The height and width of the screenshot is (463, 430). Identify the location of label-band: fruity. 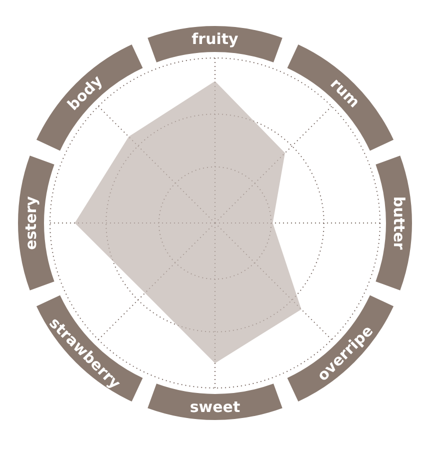
(215, 44).